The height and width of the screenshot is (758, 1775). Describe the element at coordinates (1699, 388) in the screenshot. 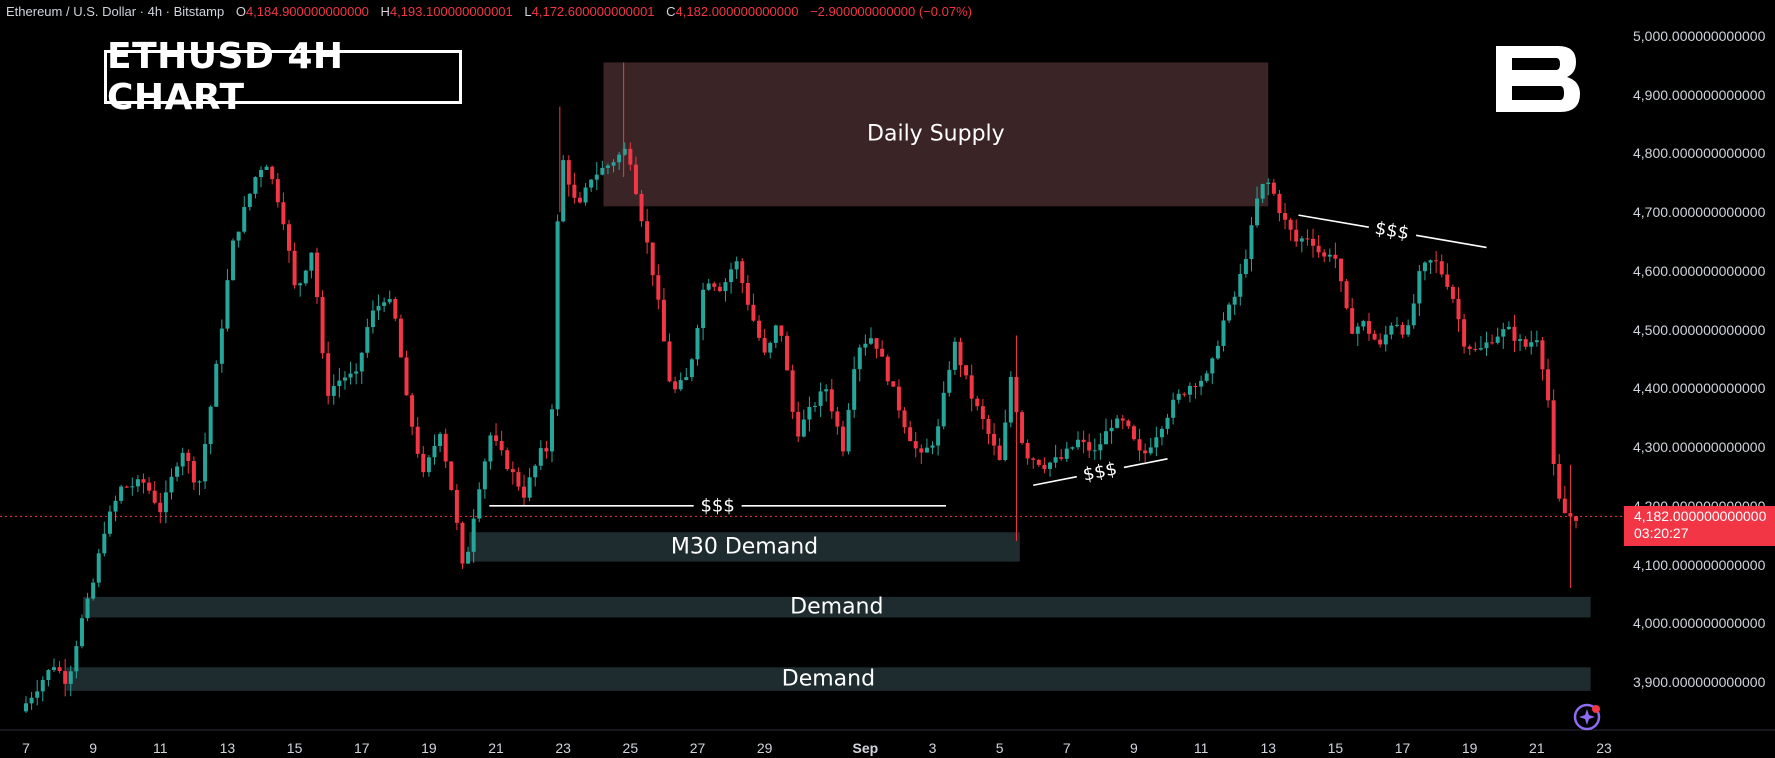

I see `price-tick: 4,400.000000000000` at that location.